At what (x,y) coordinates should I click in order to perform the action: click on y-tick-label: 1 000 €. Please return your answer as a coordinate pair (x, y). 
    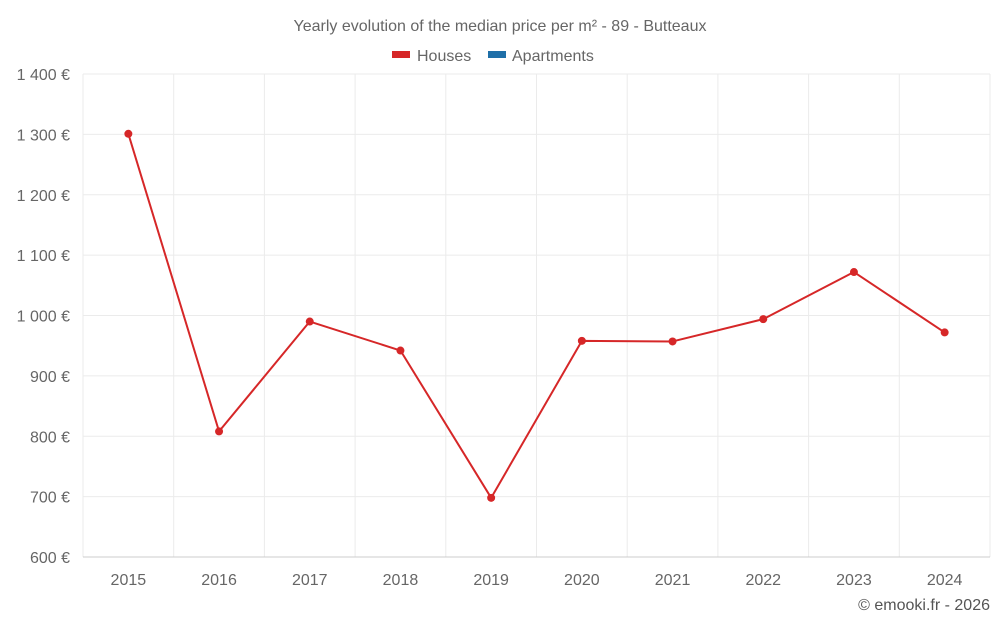
    Looking at the image, I should click on (43, 317).